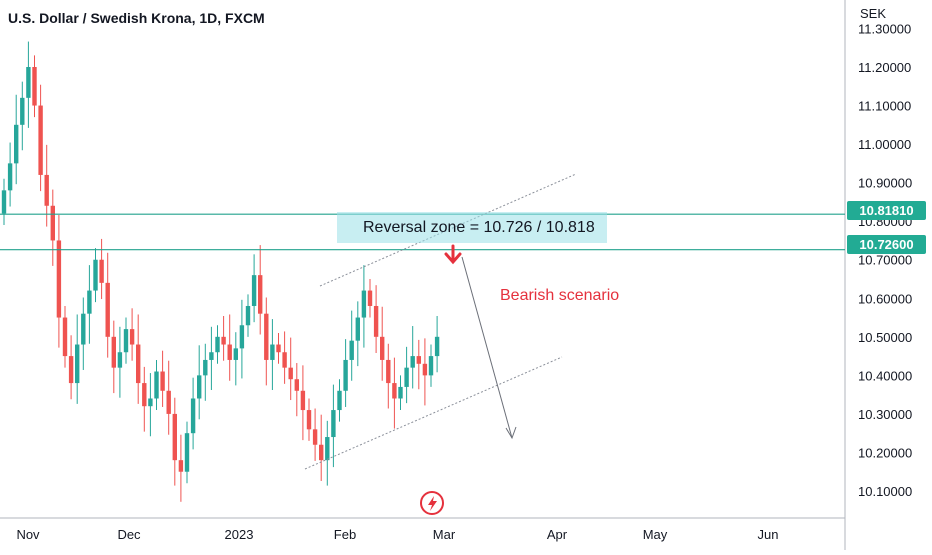  What do you see at coordinates (873, 13) in the screenshot?
I see `price-axis-currency: SEK` at bounding box center [873, 13].